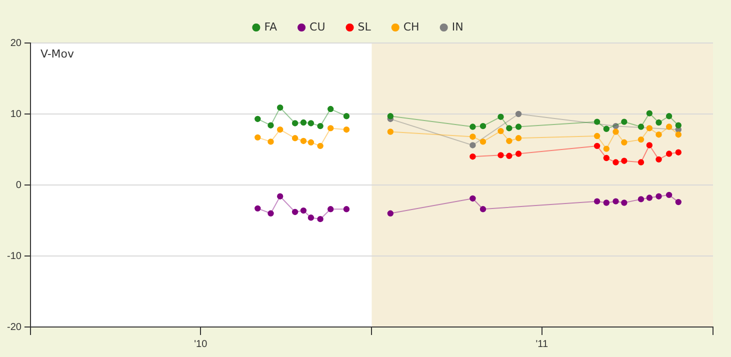 The width and height of the screenshot is (731, 357). Describe the element at coordinates (542, 344) in the screenshot. I see `x-tick-label: '11` at that location.